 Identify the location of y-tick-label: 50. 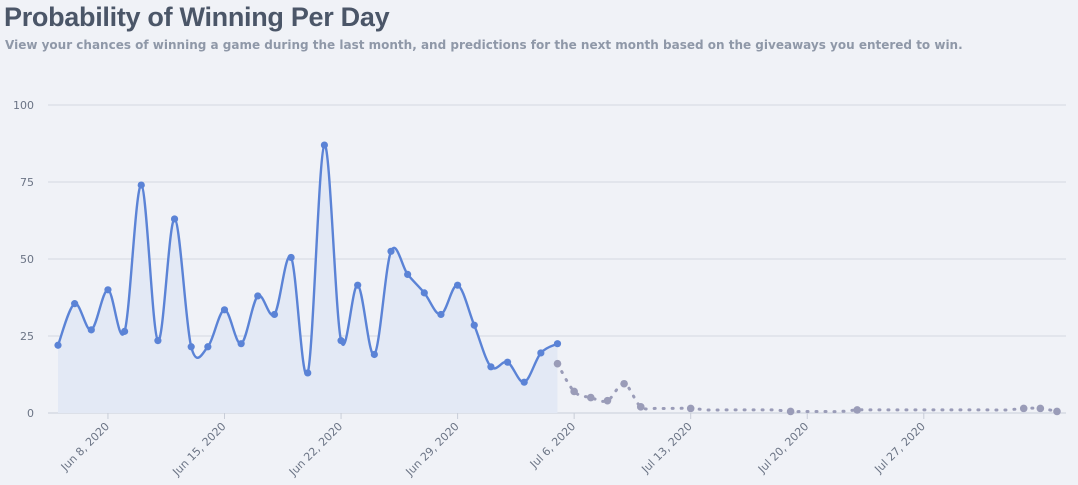
(27, 259).